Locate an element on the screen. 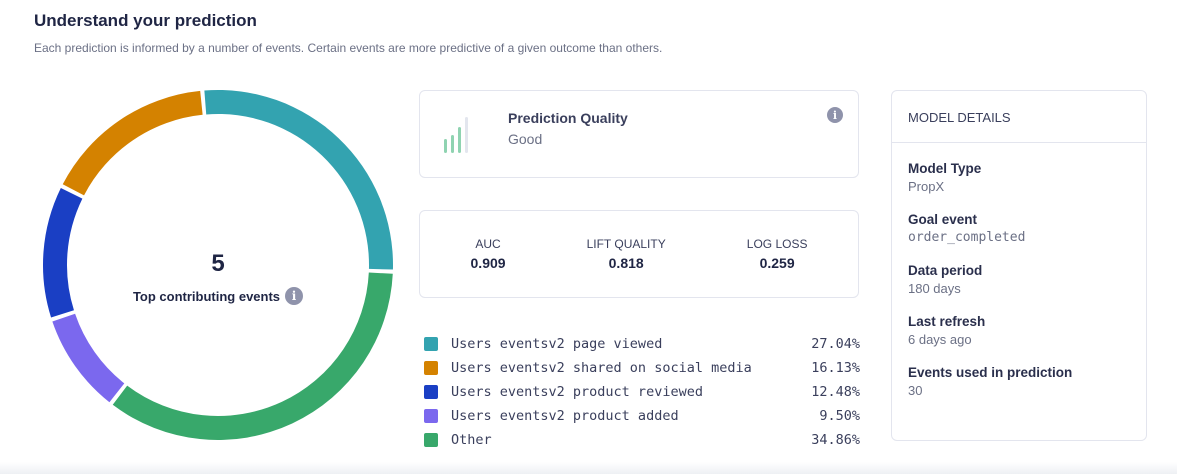 Image resolution: width=1177 pixels, height=474 pixels. metric-lift-quality: LIFT QUALITY 0.818 is located at coordinates (626, 254).